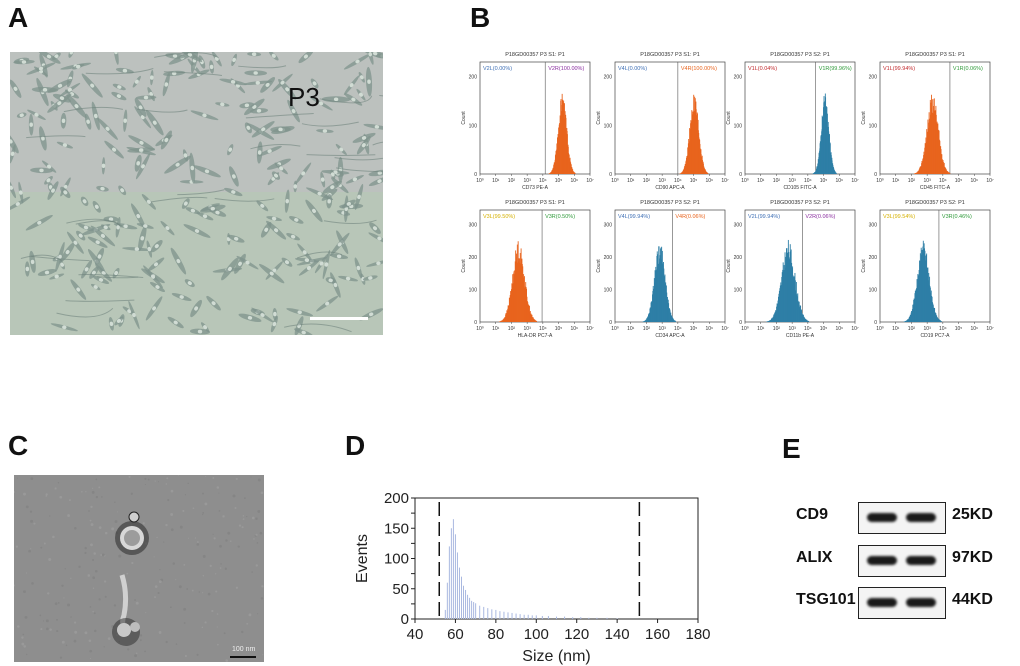 This screenshot has height=666, width=1020. I want to click on flow-count-label: Count, so click(864, 118).